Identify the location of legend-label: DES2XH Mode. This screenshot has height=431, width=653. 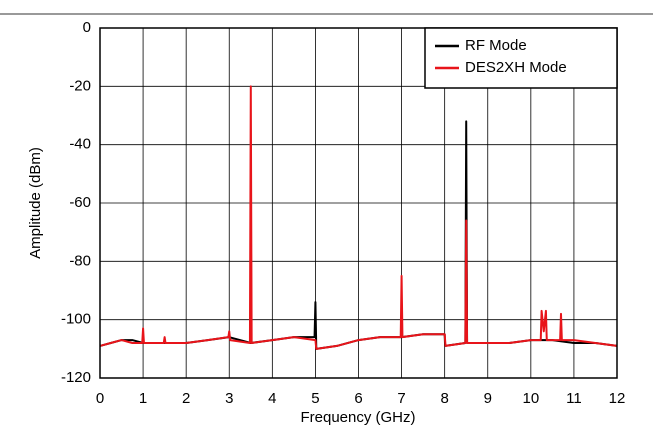
(516, 67).